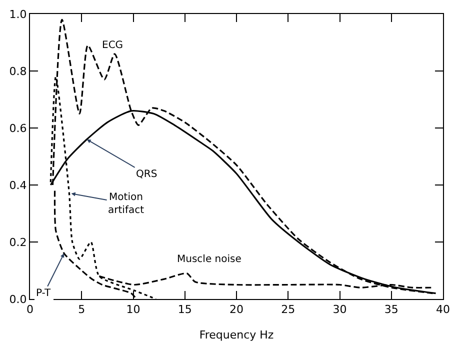  I want to click on annotation: P-T, so click(44, 293).